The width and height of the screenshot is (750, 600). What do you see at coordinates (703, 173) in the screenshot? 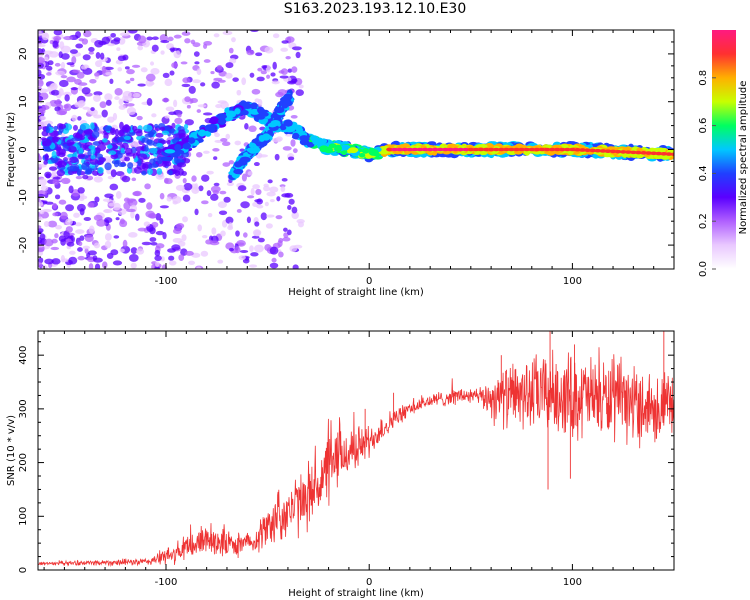
I see `colorbar-tick-label: 0.4` at bounding box center [703, 173].